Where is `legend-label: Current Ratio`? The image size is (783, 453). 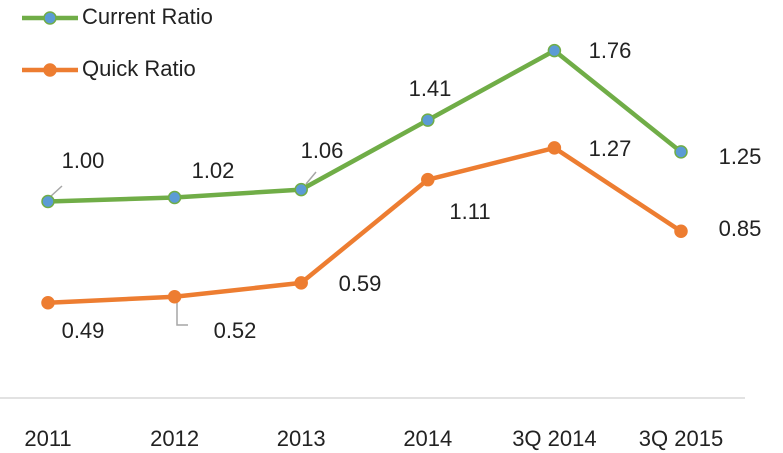
legend-label: Current Ratio is located at coordinates (147, 16).